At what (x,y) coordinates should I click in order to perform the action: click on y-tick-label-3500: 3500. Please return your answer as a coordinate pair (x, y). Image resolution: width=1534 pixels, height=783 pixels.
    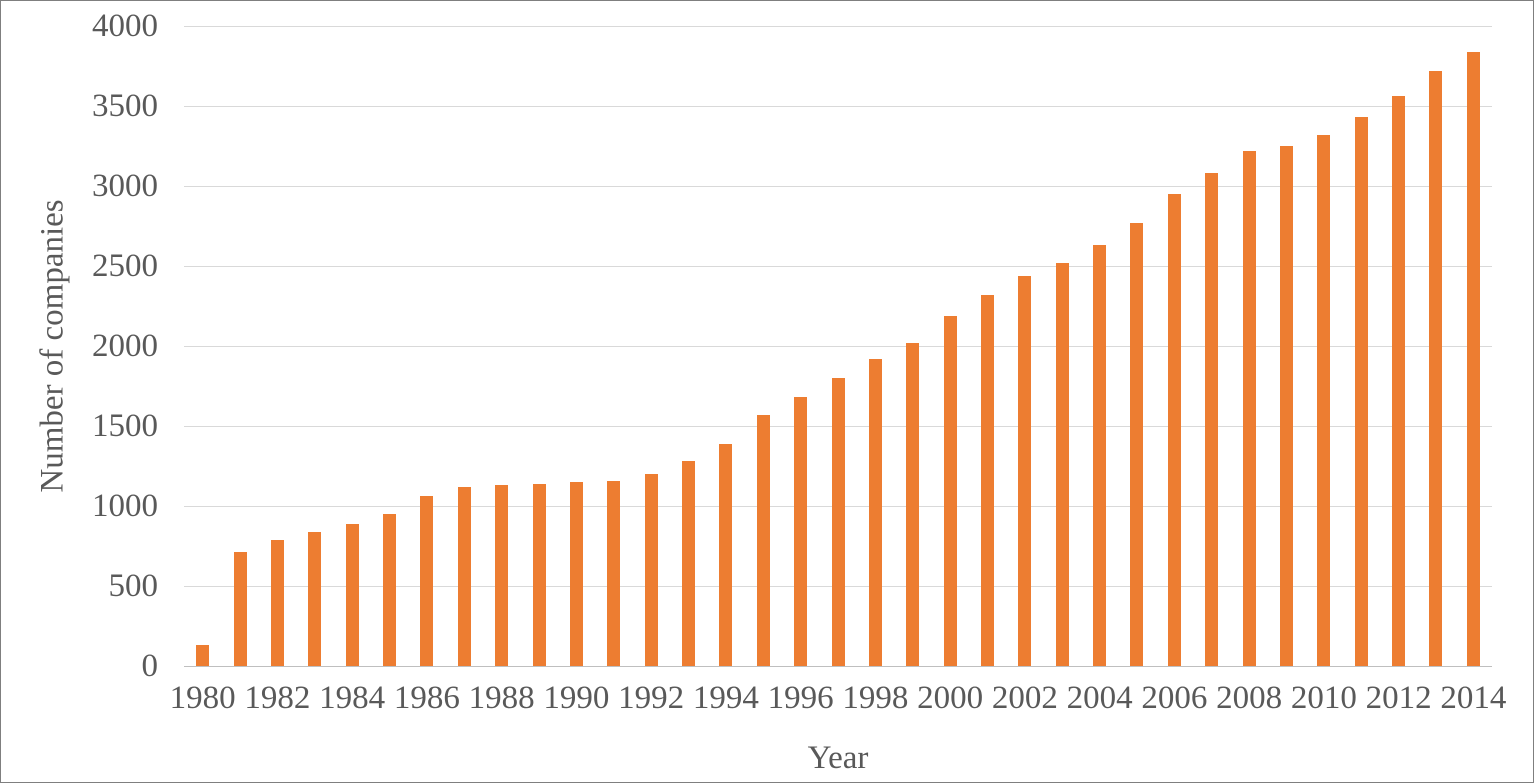
    Looking at the image, I should click on (125, 106).